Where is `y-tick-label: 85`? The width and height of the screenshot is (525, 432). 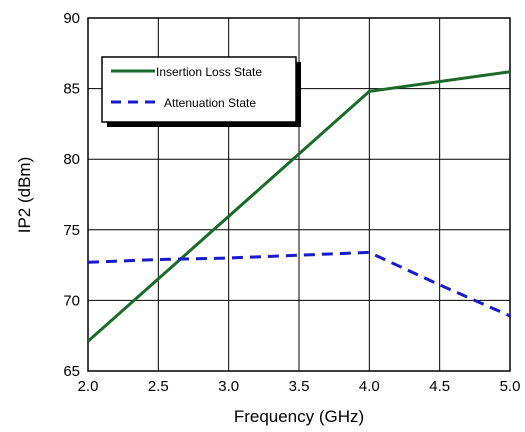 y-tick-label: 85 is located at coordinates (71, 89).